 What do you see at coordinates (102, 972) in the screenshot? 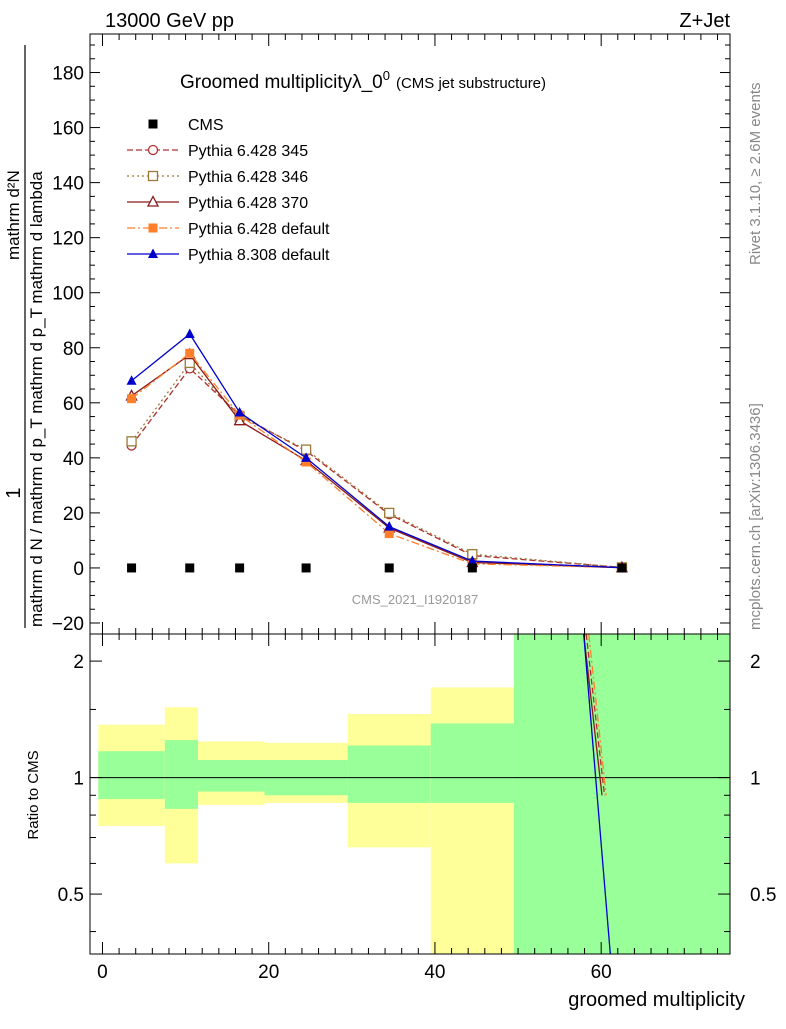
I see `x-tick-label: 0` at bounding box center [102, 972].